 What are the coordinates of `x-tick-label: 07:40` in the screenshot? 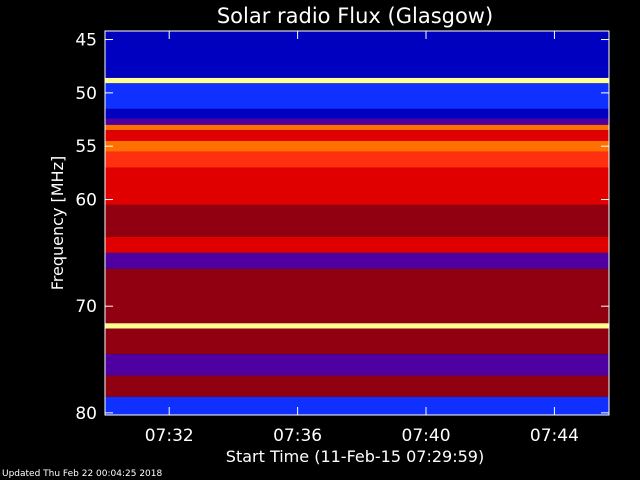 It's located at (426, 436).